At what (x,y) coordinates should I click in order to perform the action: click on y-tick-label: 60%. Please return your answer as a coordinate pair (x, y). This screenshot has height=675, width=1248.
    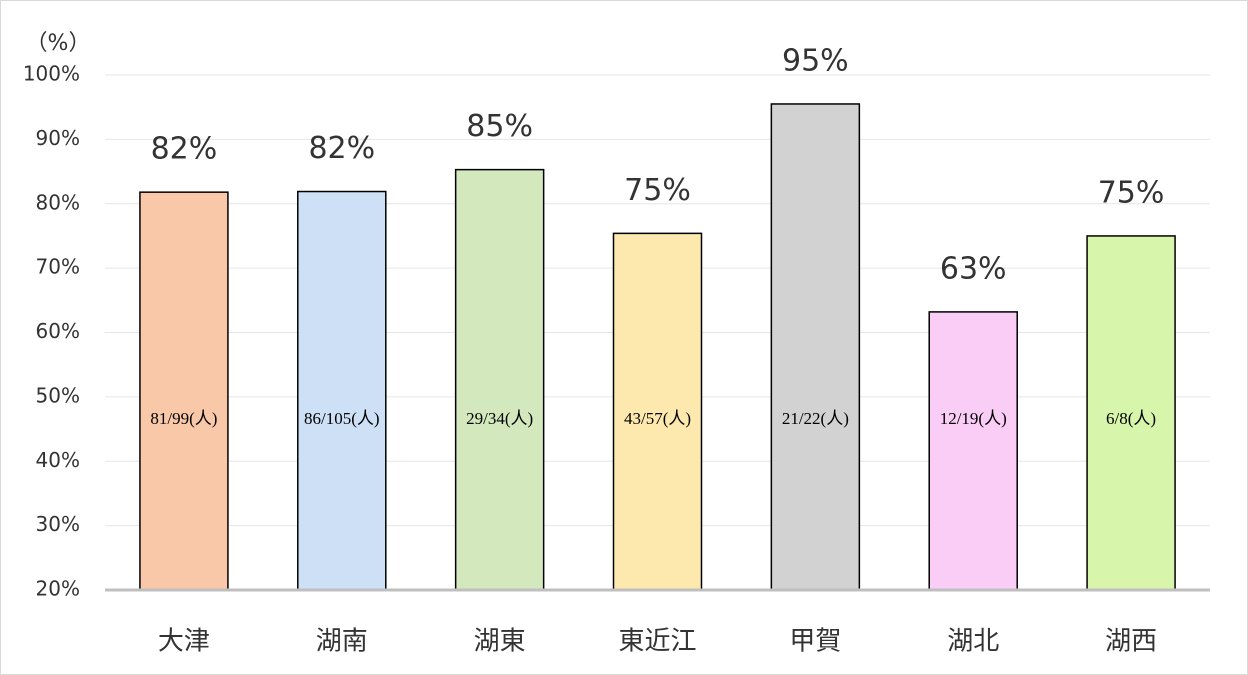
    Looking at the image, I should click on (58, 331).